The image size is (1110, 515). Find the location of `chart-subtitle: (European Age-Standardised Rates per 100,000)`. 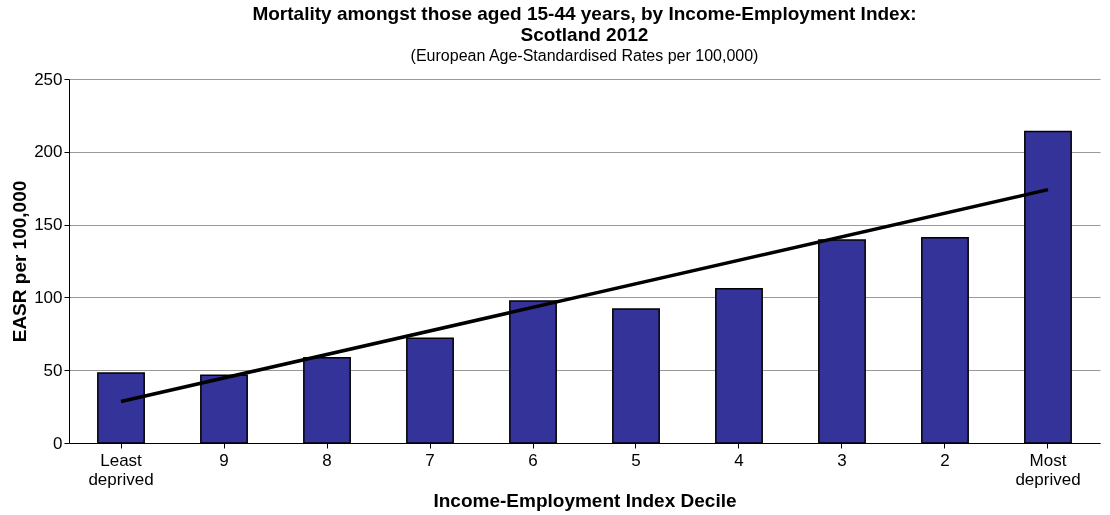

chart-subtitle: (European Age-Standardised Rates per 100,000) is located at coordinates (584, 55).